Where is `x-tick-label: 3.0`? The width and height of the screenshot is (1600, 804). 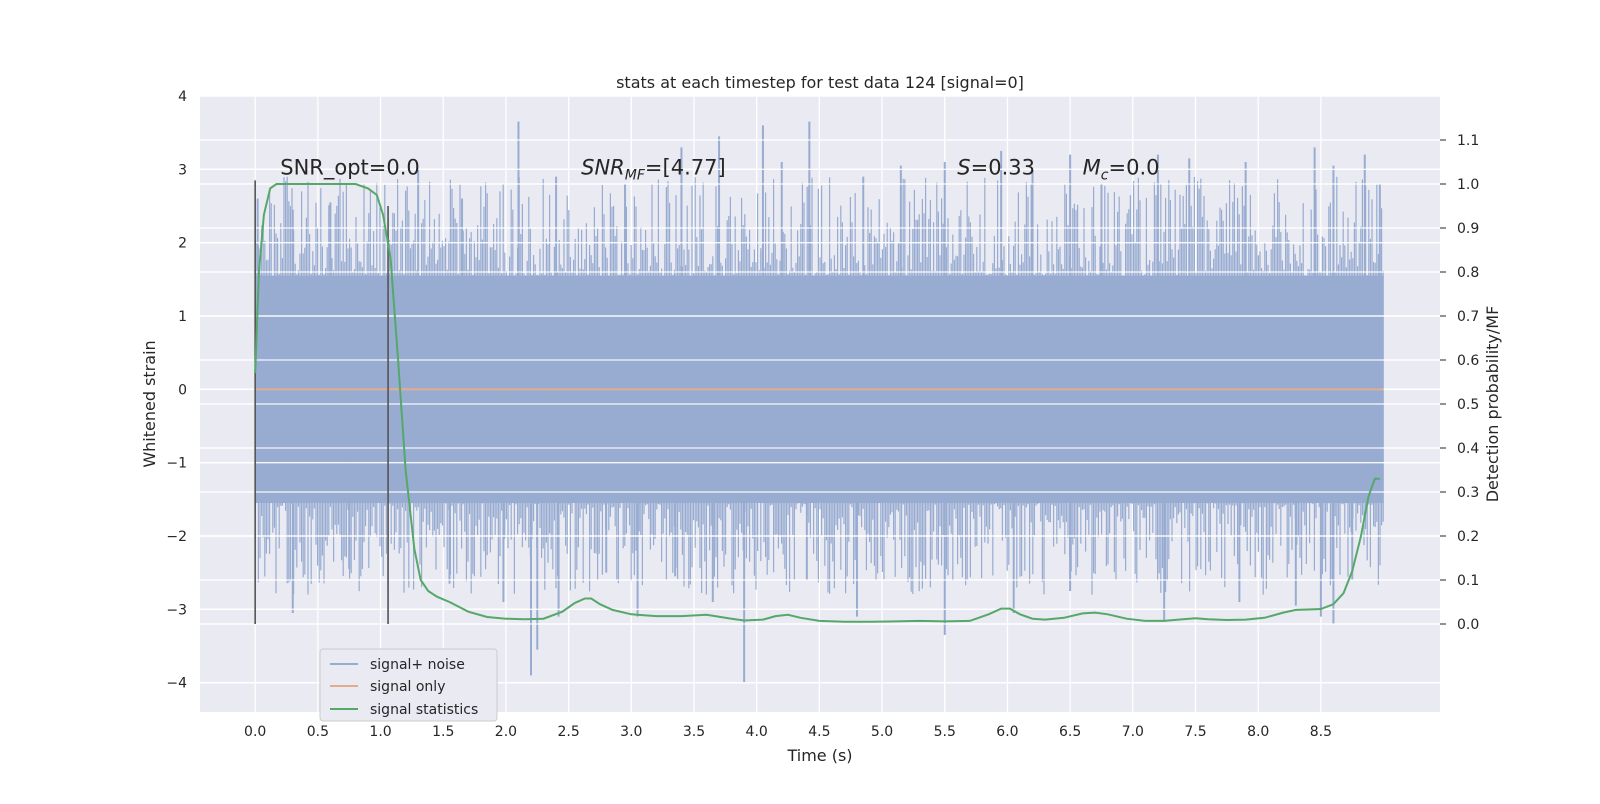 x-tick-label: 3.0 is located at coordinates (631, 732).